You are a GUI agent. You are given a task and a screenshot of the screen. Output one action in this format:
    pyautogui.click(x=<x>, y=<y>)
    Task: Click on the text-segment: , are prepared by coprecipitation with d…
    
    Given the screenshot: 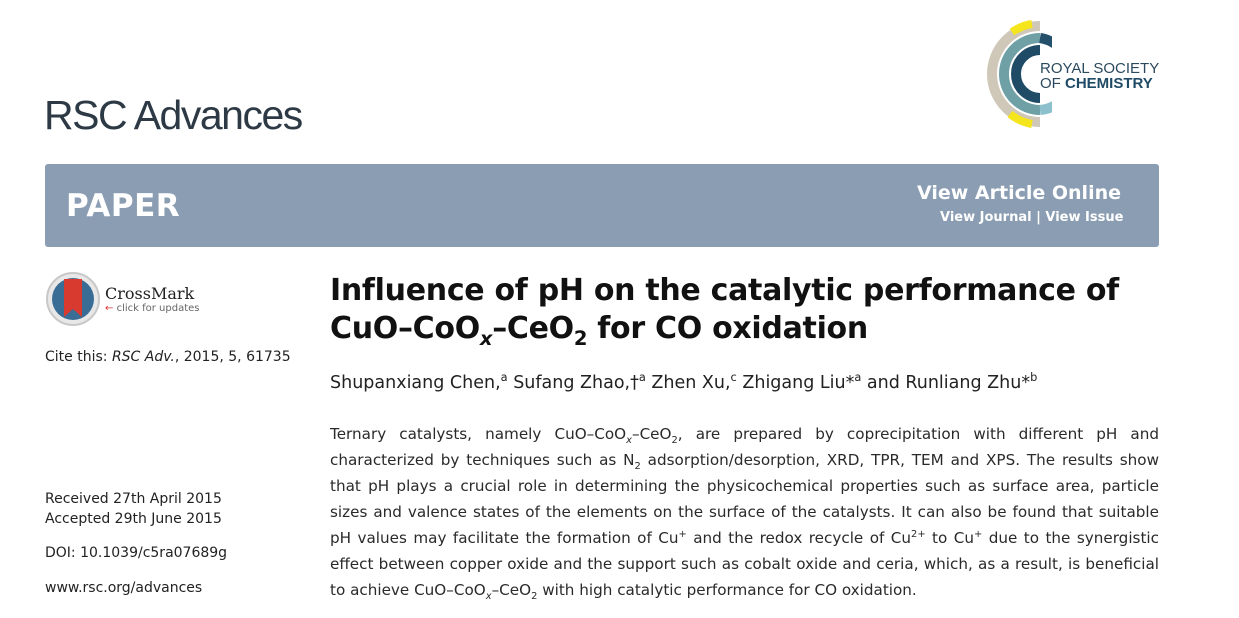 What is the action you would take?
    pyautogui.click(x=744, y=447)
    